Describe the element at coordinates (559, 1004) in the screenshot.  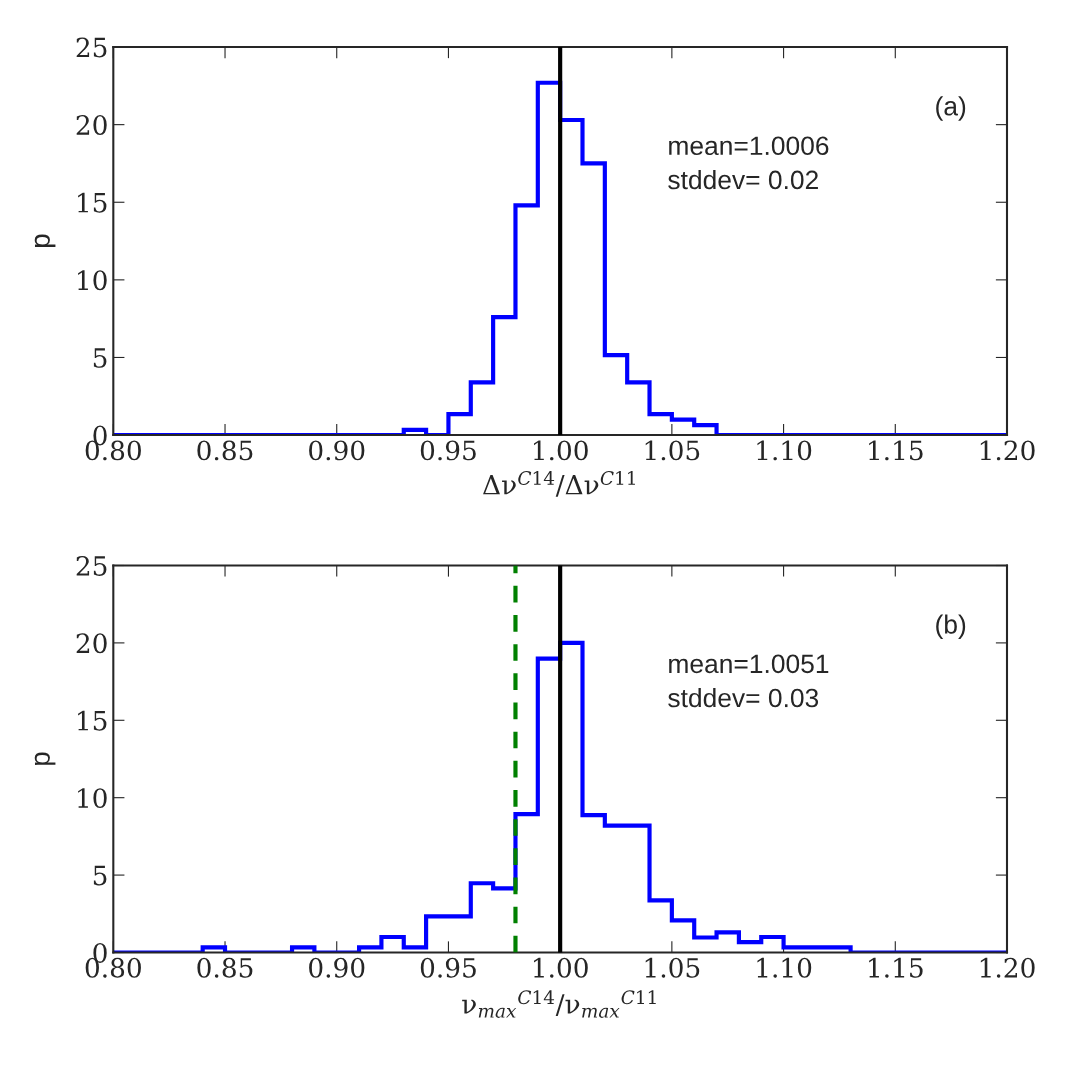
I see `x-axis-title: ν$_{max}$$^{C14}$/ν$_{max}$$^{C11}$` at that location.